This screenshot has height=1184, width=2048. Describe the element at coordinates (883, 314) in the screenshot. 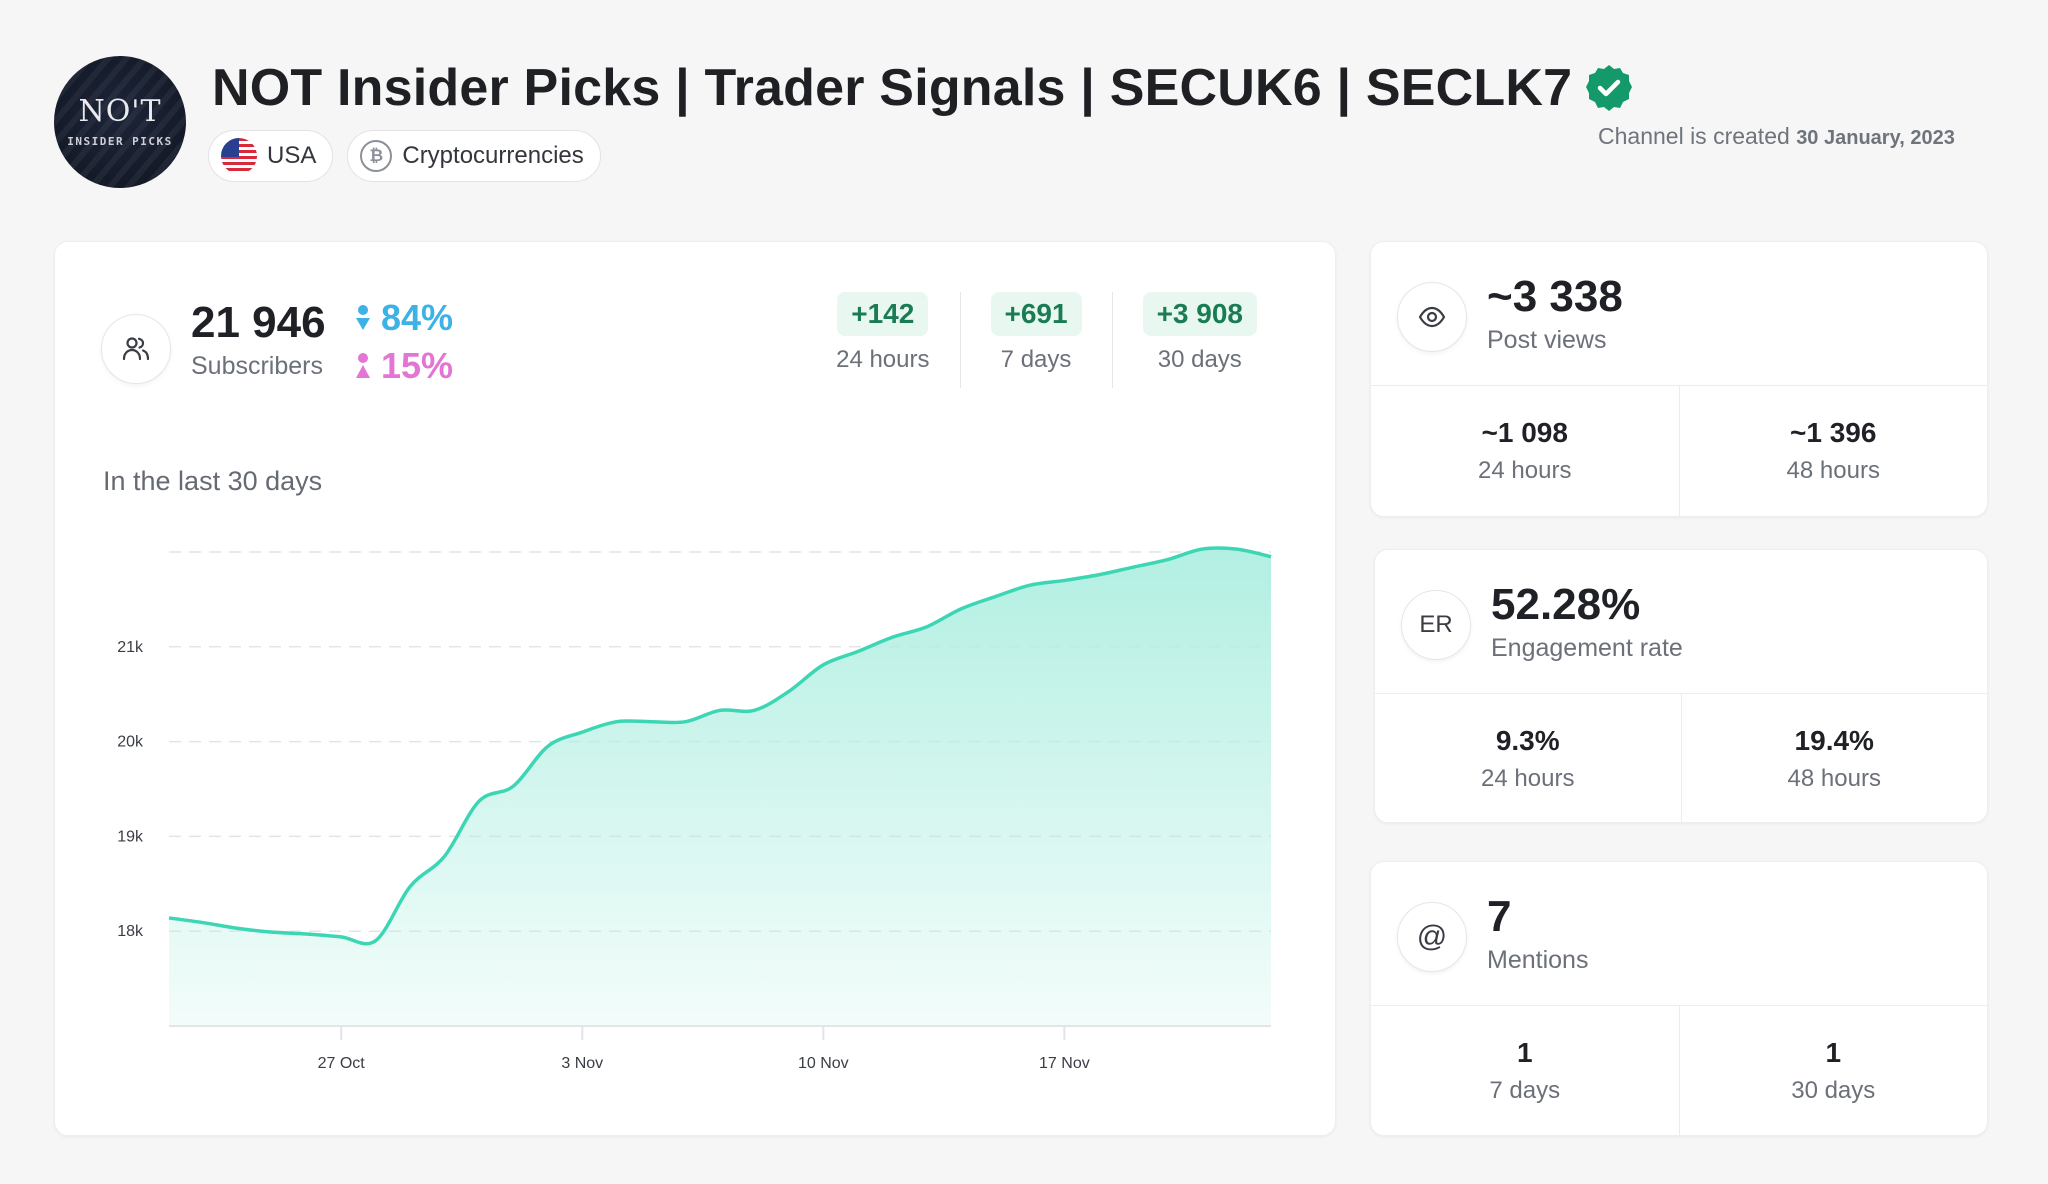

I see `growth-badge: +142` at that location.